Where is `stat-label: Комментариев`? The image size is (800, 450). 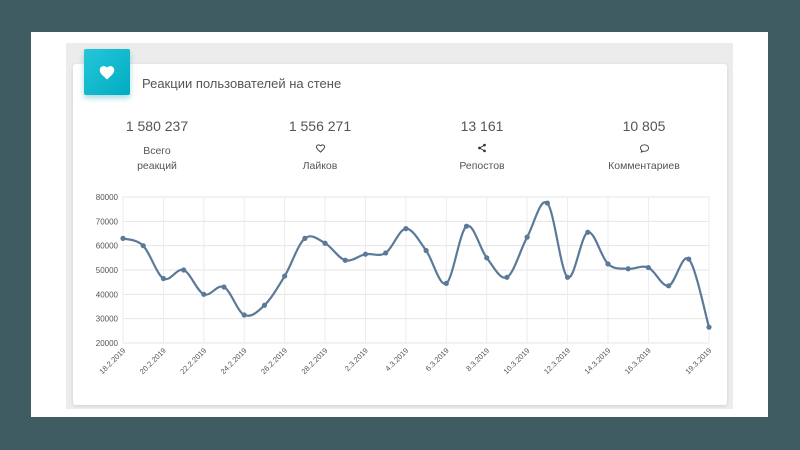 stat-label: Комментариев is located at coordinates (644, 166).